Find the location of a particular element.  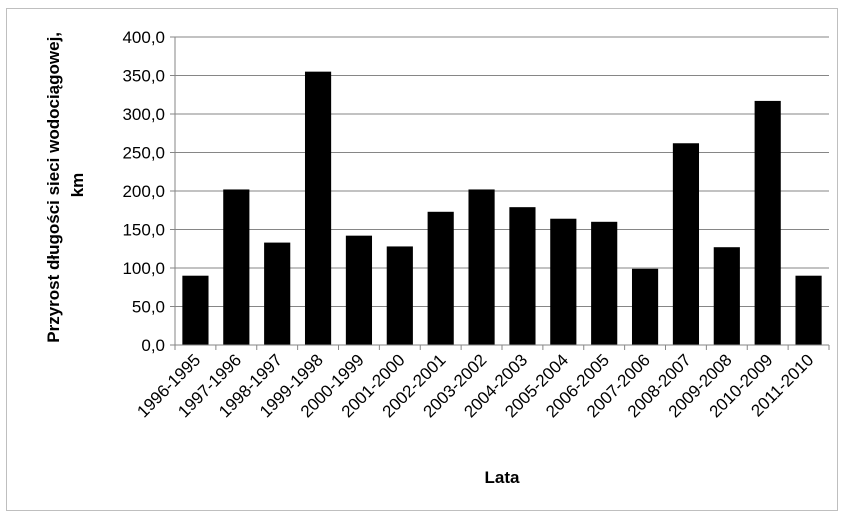

bar-2011-2010 is located at coordinates (808, 310).